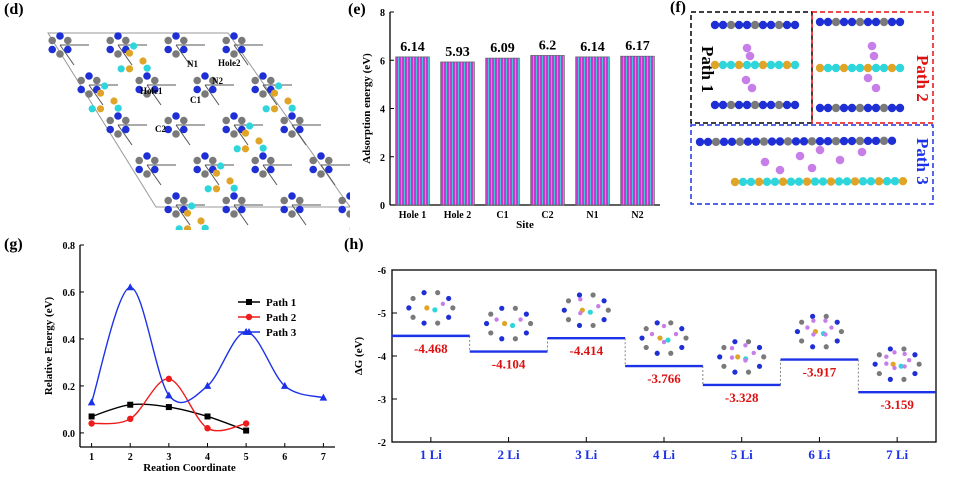 The width and height of the screenshot is (971, 481). Describe the element at coordinates (922, 78) in the screenshot. I see `path2-label: Path 2` at that location.